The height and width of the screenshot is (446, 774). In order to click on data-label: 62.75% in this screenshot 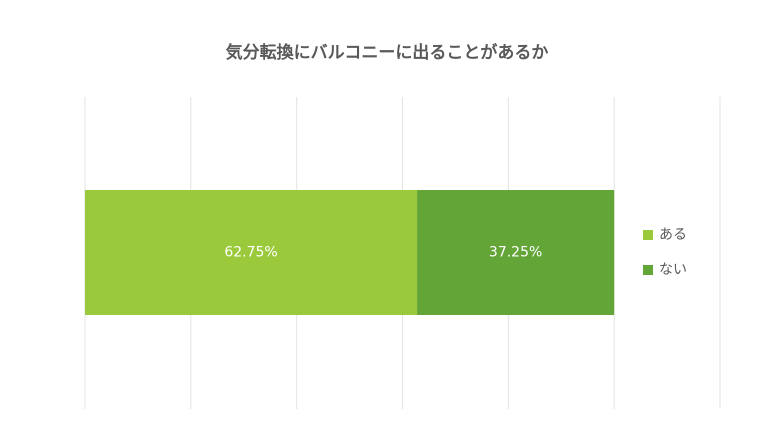, I will do `click(250, 253)`.